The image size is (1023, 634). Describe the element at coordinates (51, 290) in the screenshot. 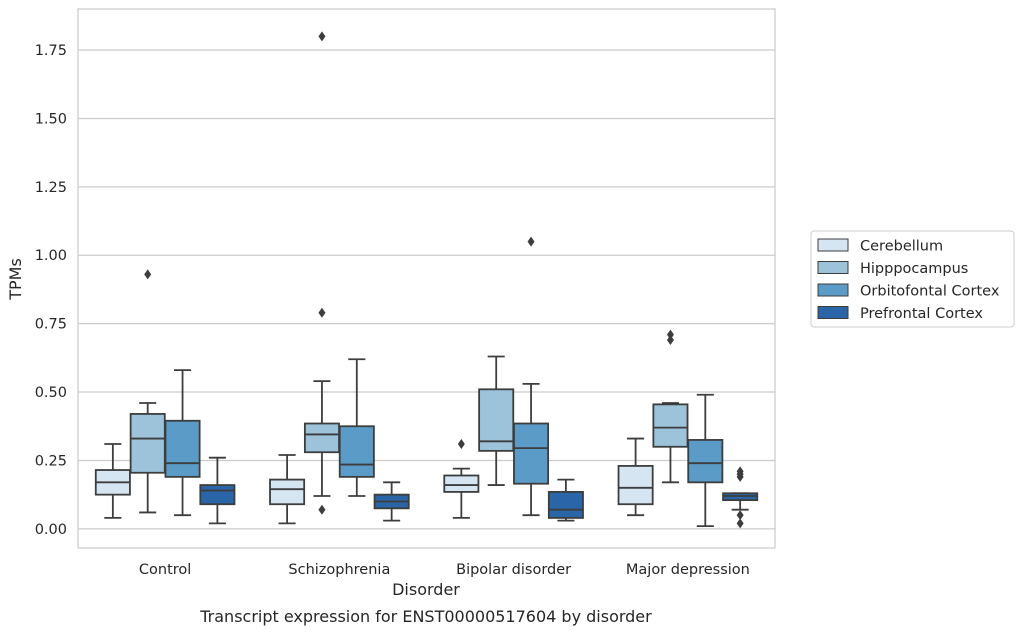

I see `y-axis-ticks: 0.00 0.25 0.50 0.75 1.00 1.25 1.50 1.75` at that location.